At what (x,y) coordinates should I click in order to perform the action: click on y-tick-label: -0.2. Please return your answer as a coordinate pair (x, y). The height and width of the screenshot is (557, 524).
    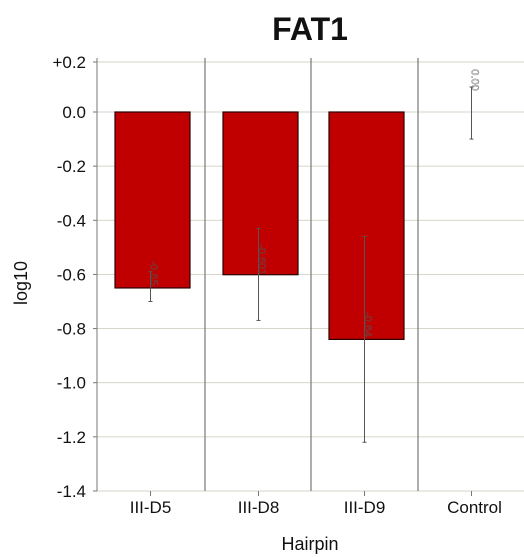
    Looking at the image, I should click on (71, 166).